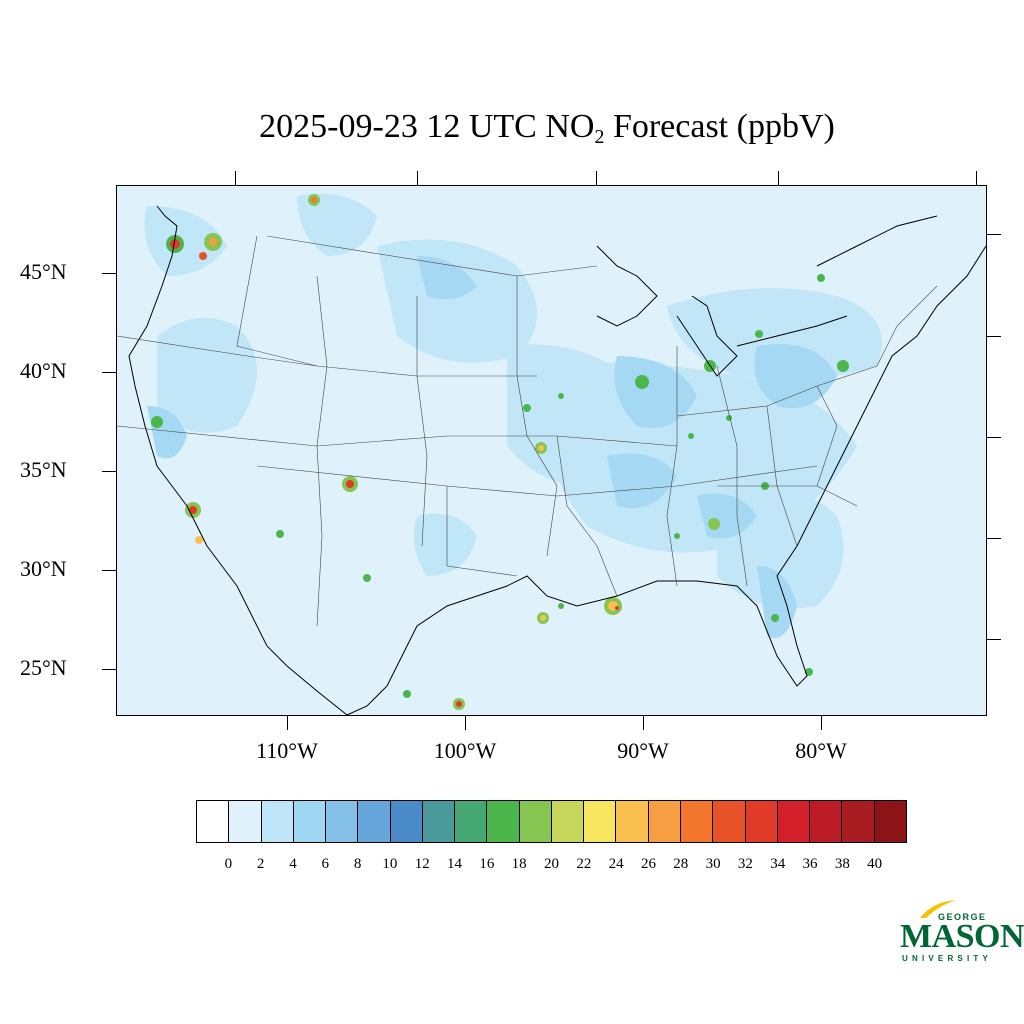  Describe the element at coordinates (681, 864) in the screenshot. I see `colorbar-label: 28` at that location.